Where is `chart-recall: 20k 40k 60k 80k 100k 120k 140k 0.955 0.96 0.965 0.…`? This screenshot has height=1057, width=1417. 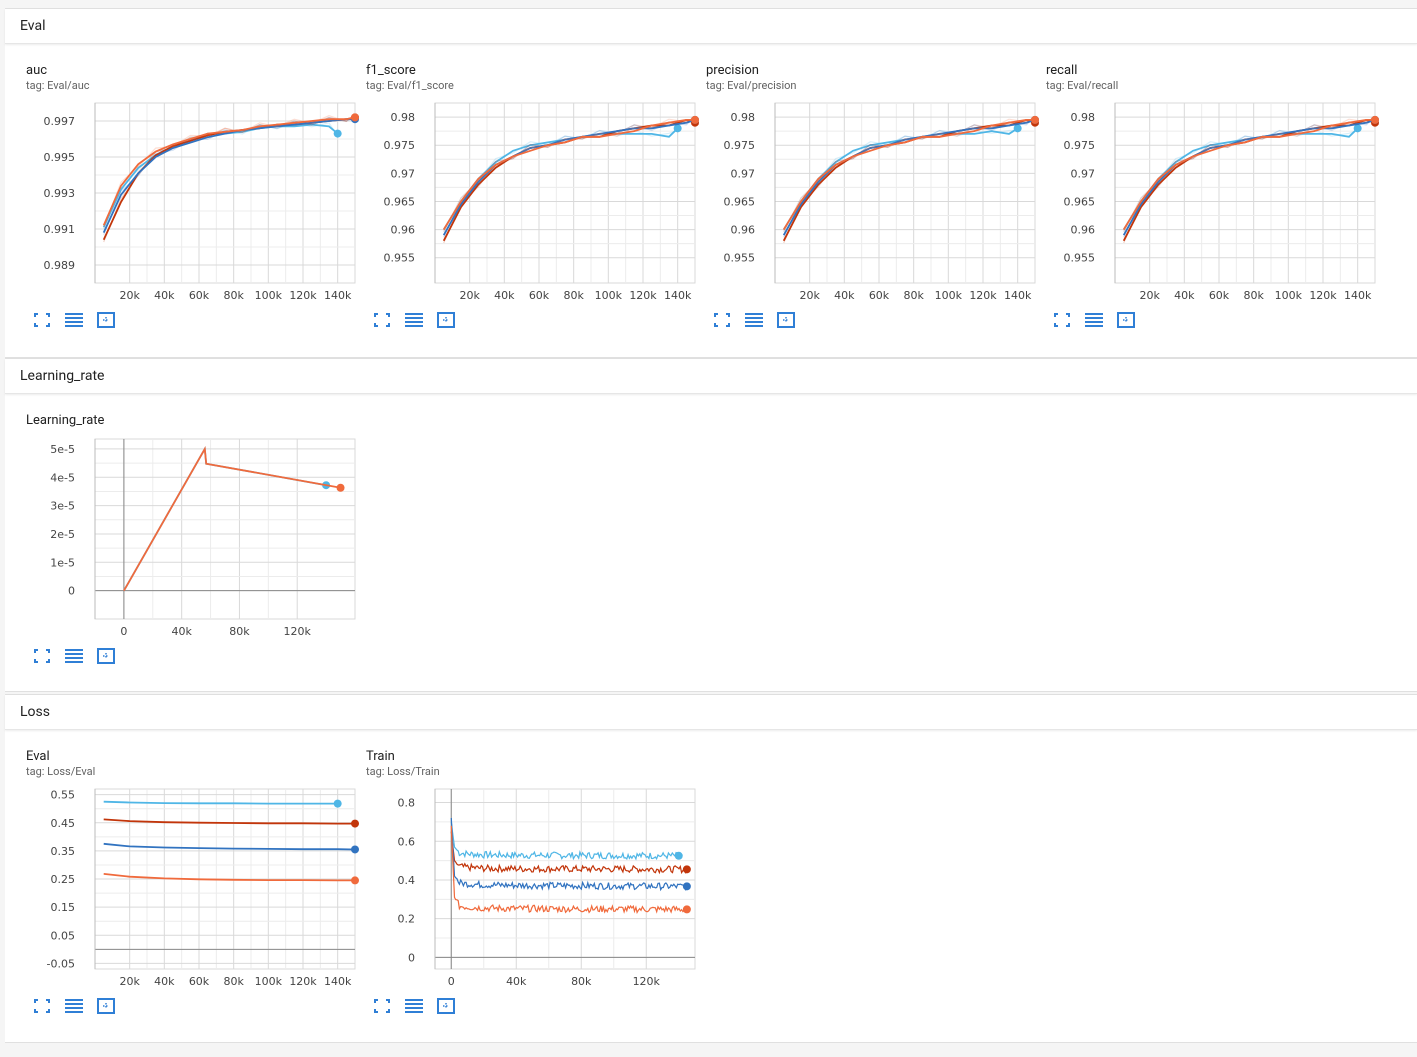 chart-recall: 20k 40k 60k 80k 100k 120k 140k 0.955 0.96 0.965 0.… is located at coordinates (1210, 205).